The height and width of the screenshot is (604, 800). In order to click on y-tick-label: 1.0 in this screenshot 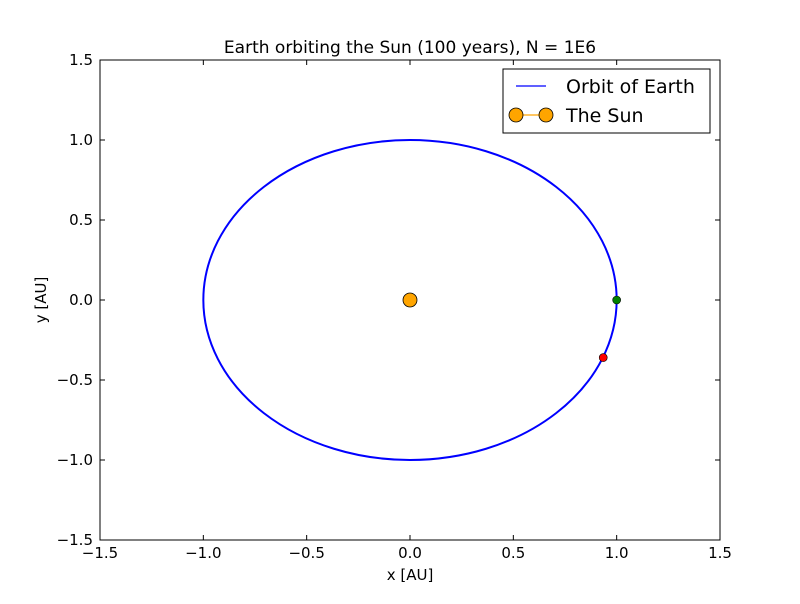, I will do `click(81, 140)`.